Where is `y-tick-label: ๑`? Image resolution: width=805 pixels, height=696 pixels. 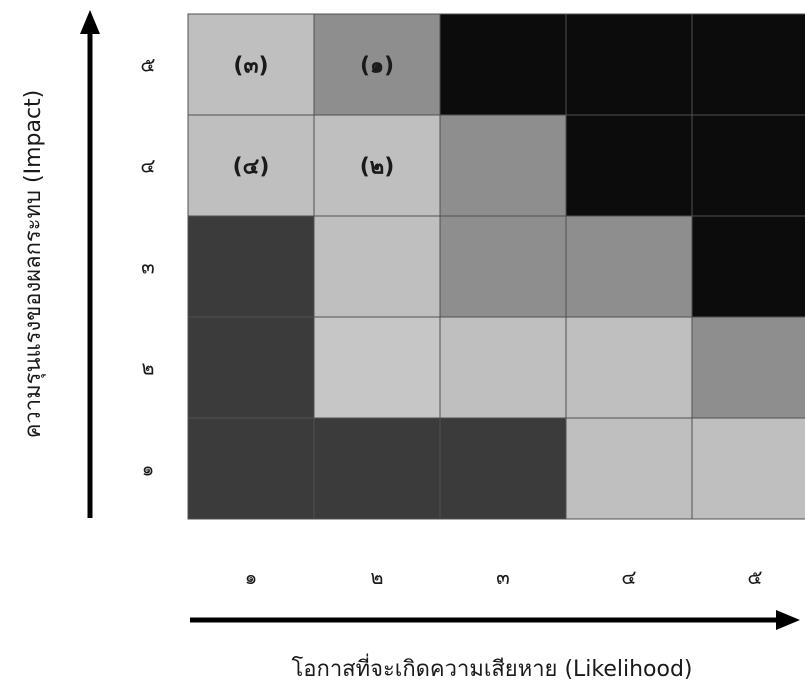 y-tick-label: ๑ is located at coordinates (148, 469).